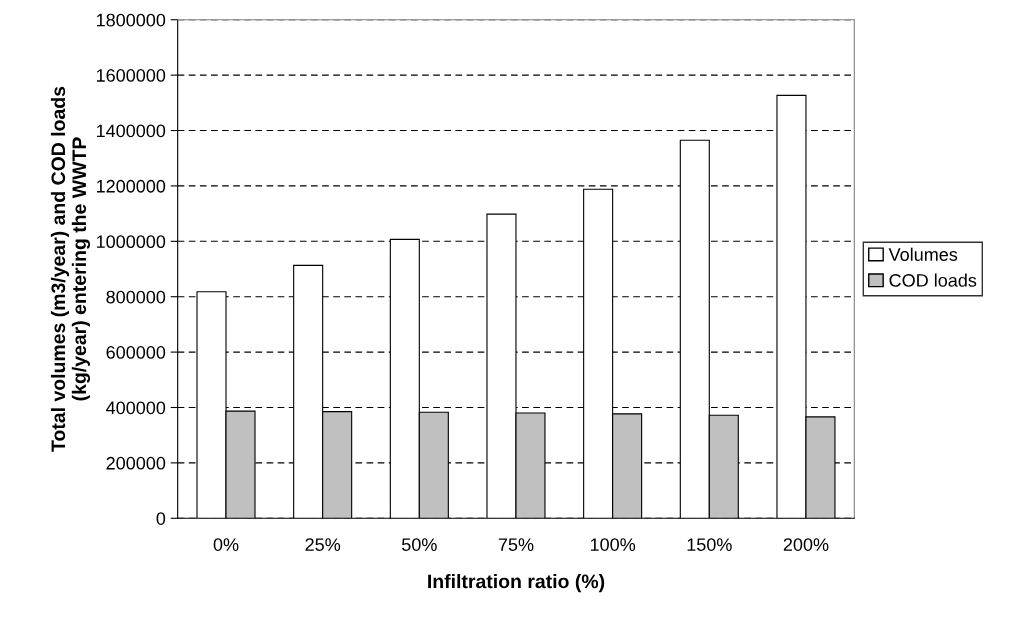 Image resolution: width=1033 pixels, height=617 pixels. What do you see at coordinates (131, 20) in the screenshot?
I see `y-tick-label: 1800000` at bounding box center [131, 20].